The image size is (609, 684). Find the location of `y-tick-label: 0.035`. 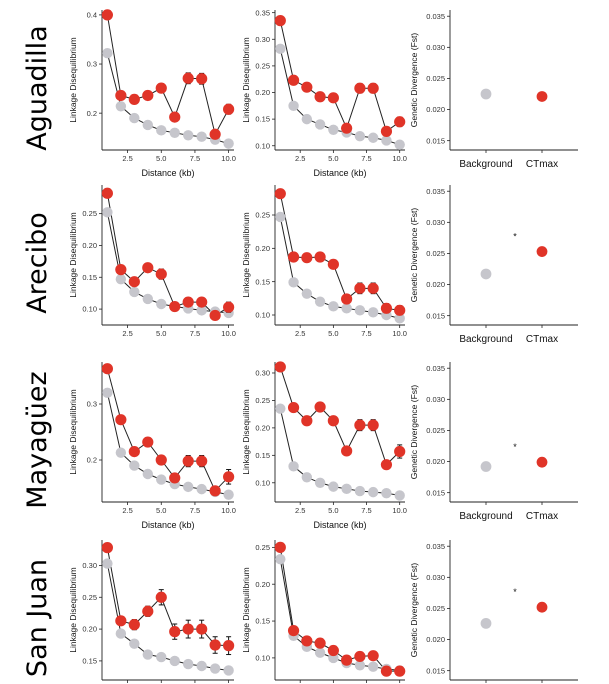

y-tick-label: 0.035 is located at coordinates (435, 368).